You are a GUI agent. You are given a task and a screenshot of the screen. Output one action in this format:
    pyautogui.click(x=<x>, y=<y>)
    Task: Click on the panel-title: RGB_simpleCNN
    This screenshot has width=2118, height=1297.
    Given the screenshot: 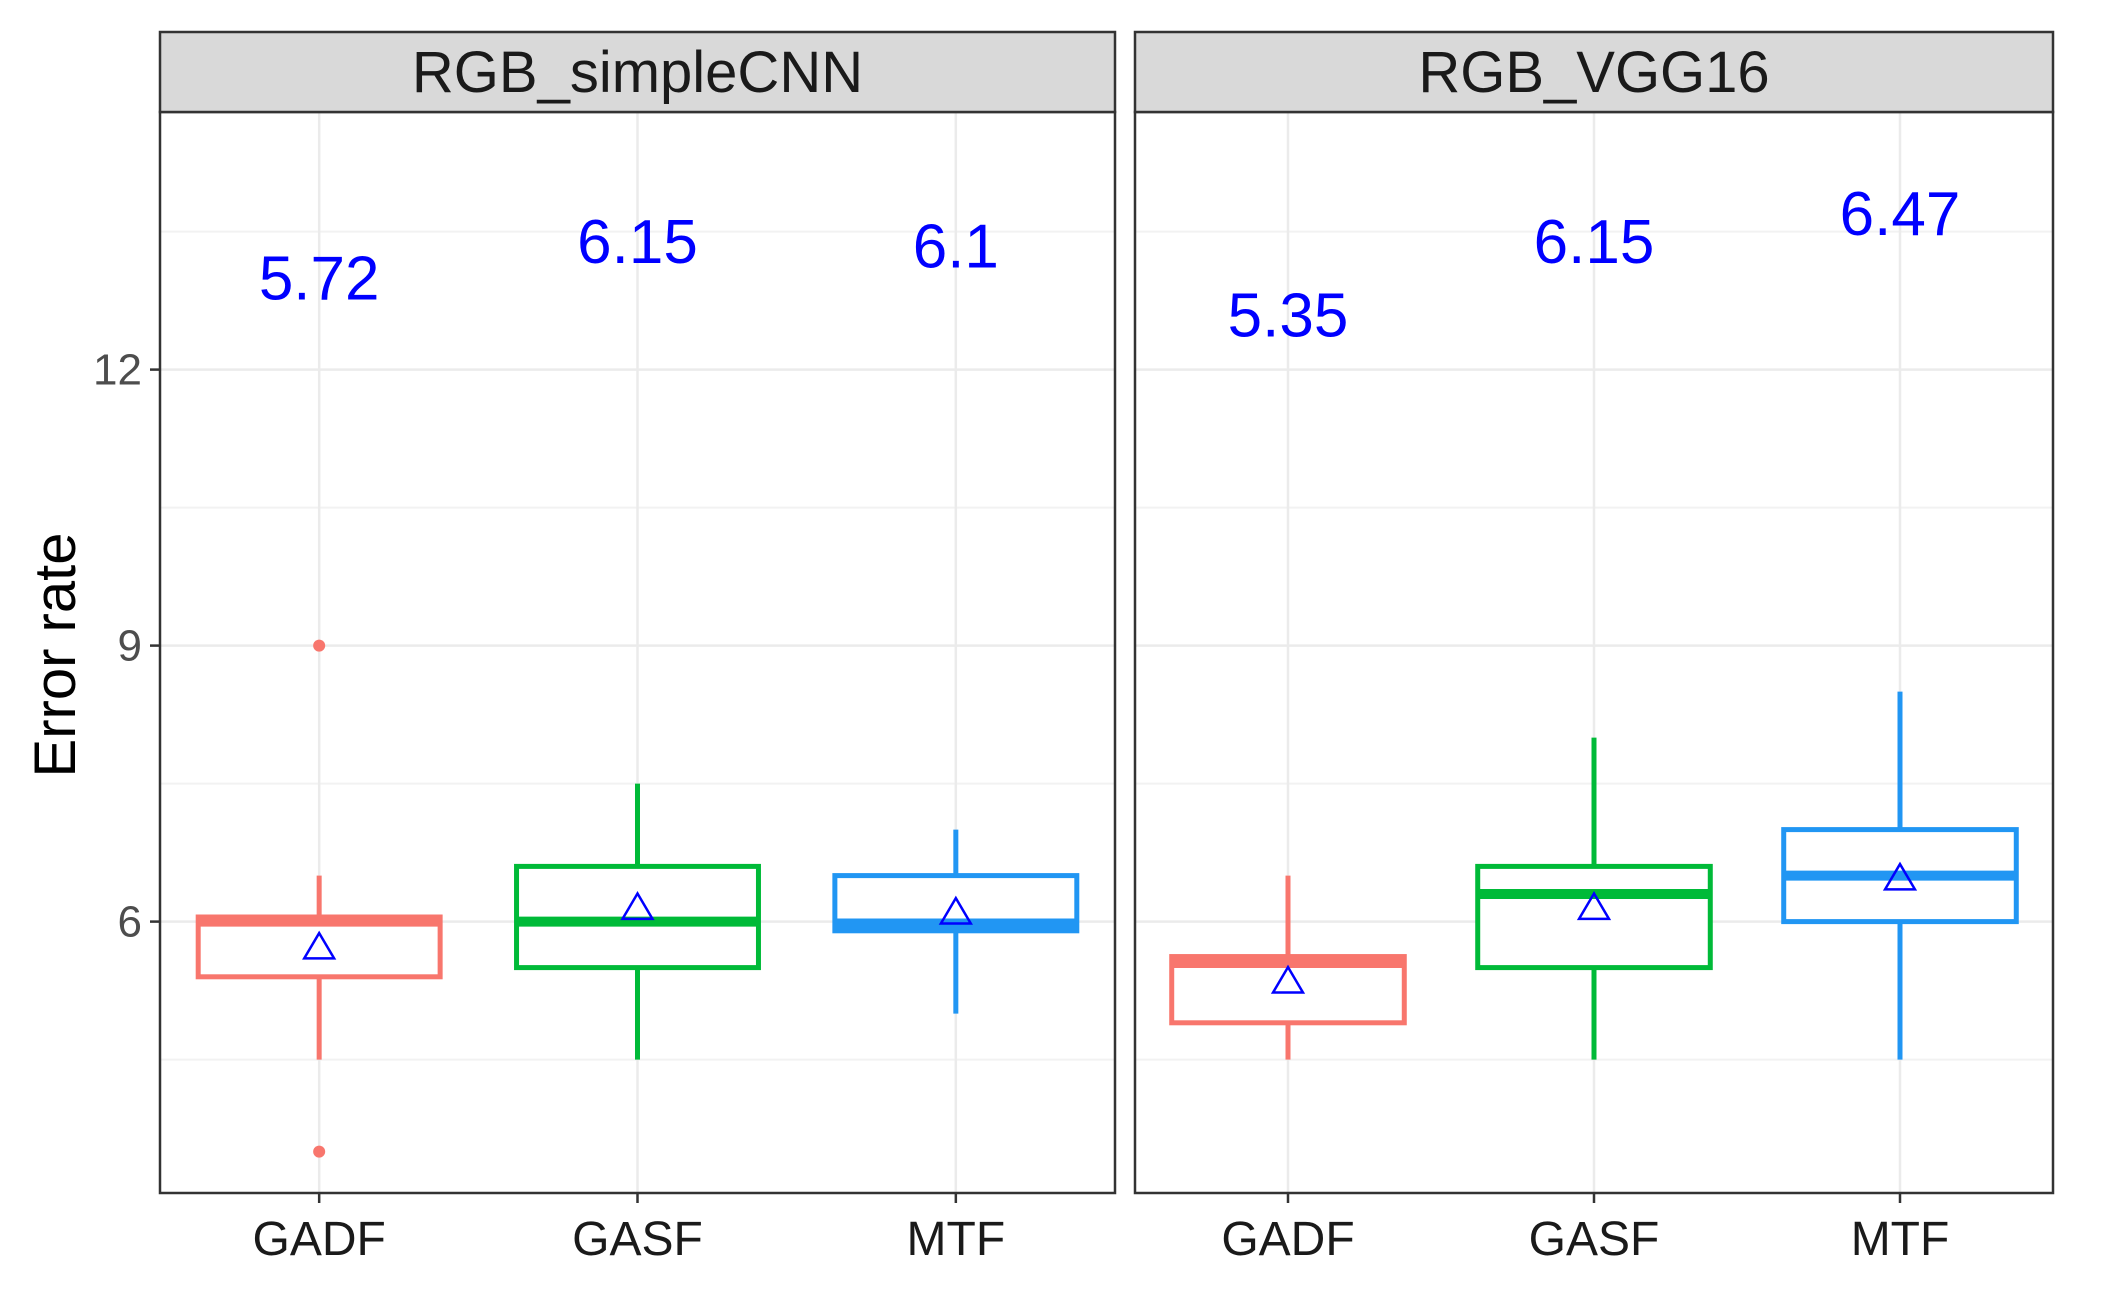 What is the action you would take?
    pyautogui.click(x=637, y=72)
    